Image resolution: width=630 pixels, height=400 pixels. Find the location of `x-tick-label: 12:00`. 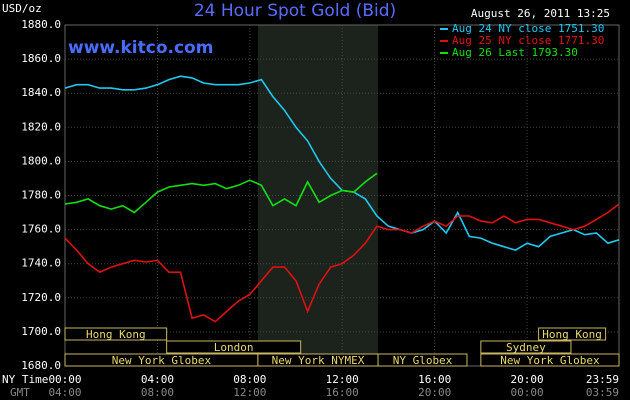

x-tick-label: 12:00 is located at coordinates (342, 379).